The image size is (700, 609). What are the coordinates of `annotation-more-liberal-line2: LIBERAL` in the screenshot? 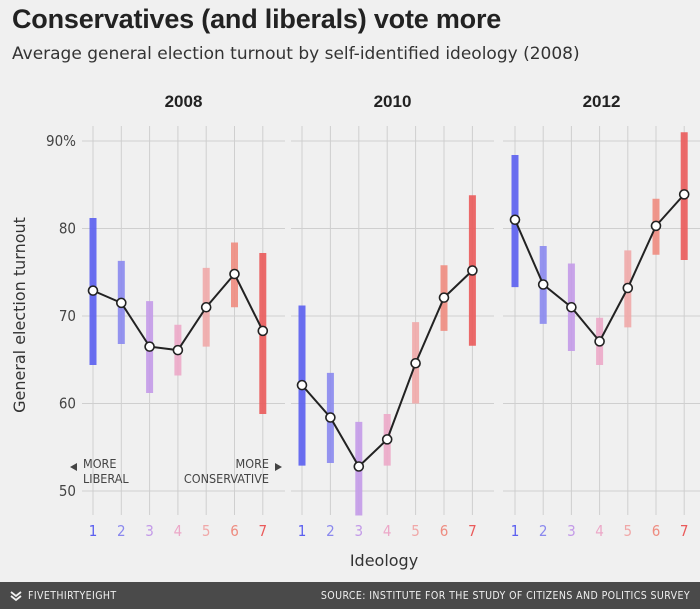 It's located at (106, 478).